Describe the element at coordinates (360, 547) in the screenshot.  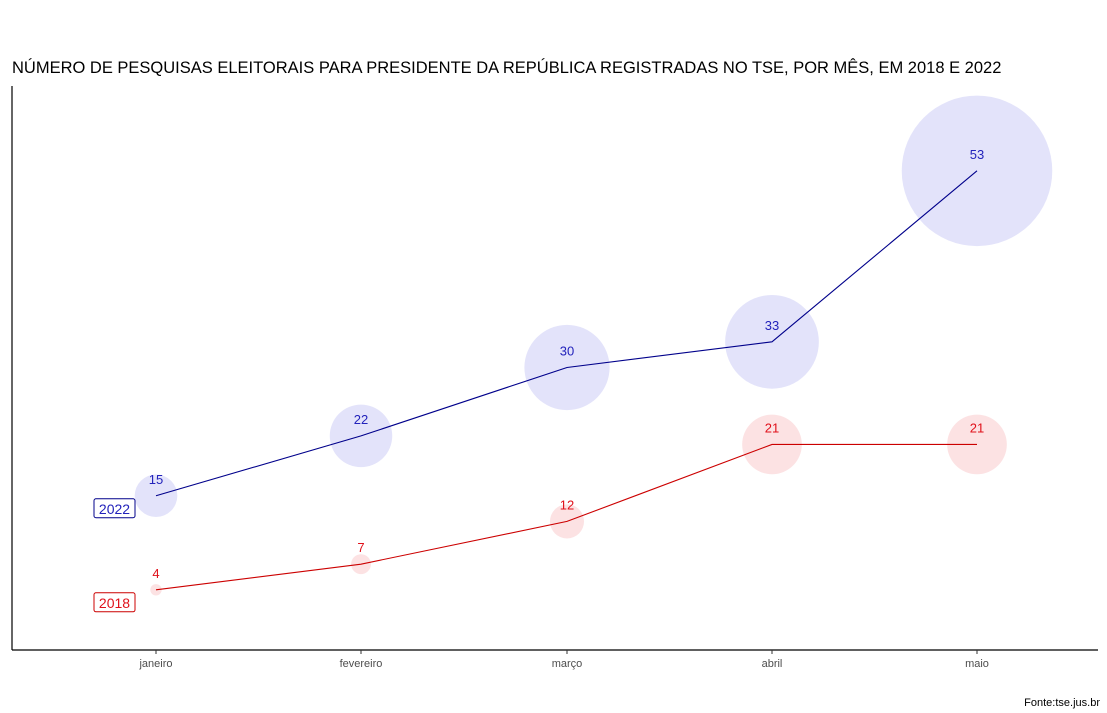
I see `value-label-2018-fevereiro: 7` at that location.